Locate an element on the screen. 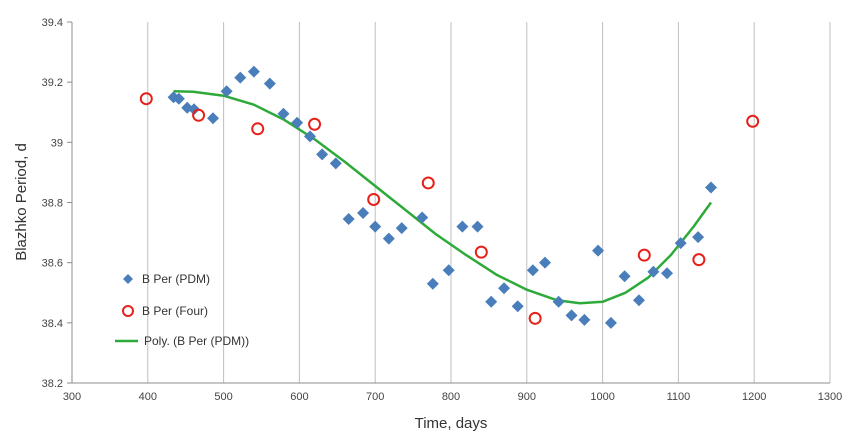 The image size is (858, 436). x-tick-label: 1100 is located at coordinates (679, 397).